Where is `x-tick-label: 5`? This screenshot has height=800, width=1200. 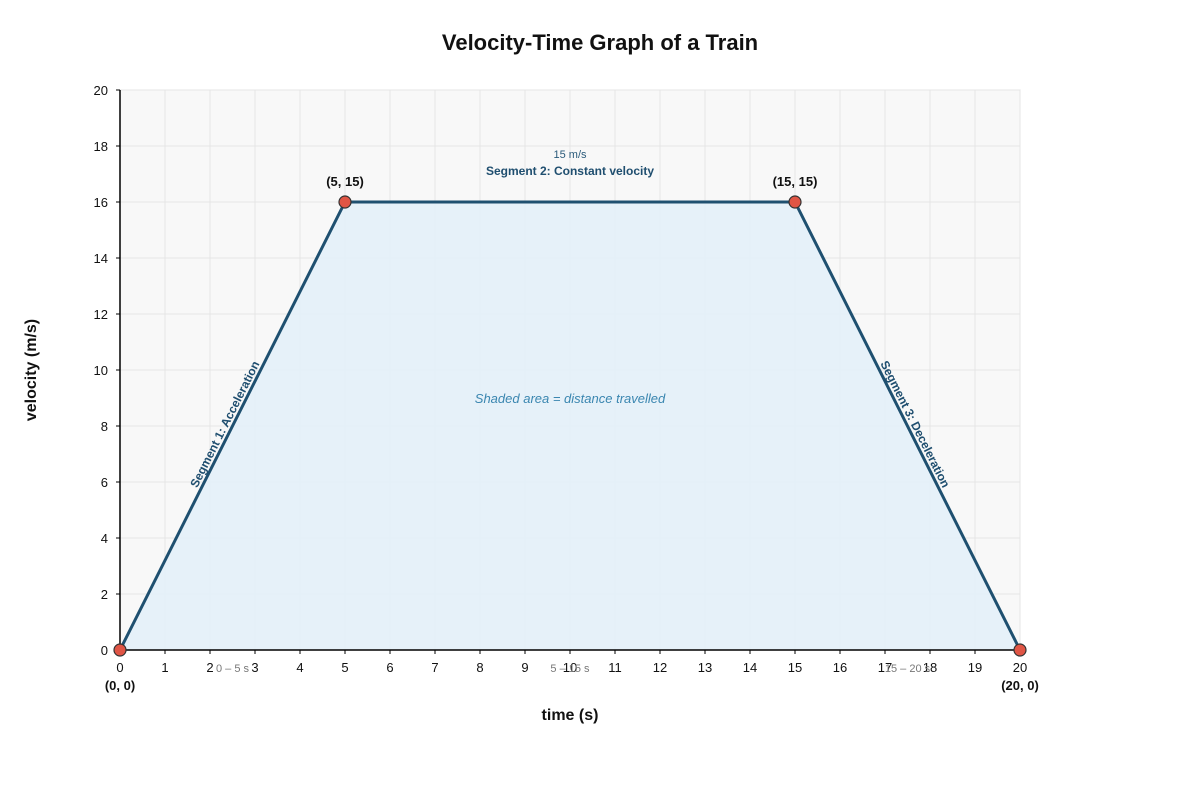
x-tick-label: 5 is located at coordinates (344, 667).